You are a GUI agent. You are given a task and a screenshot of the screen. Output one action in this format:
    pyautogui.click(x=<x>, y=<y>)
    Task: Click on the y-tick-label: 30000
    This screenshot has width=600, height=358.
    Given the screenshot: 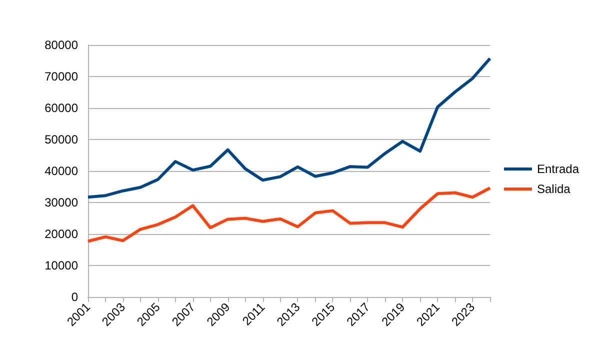 What is the action you would take?
    pyautogui.click(x=61, y=203)
    